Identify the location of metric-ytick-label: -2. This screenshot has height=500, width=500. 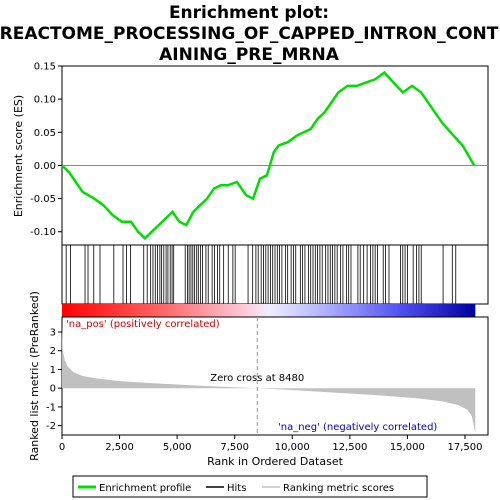
(51, 426).